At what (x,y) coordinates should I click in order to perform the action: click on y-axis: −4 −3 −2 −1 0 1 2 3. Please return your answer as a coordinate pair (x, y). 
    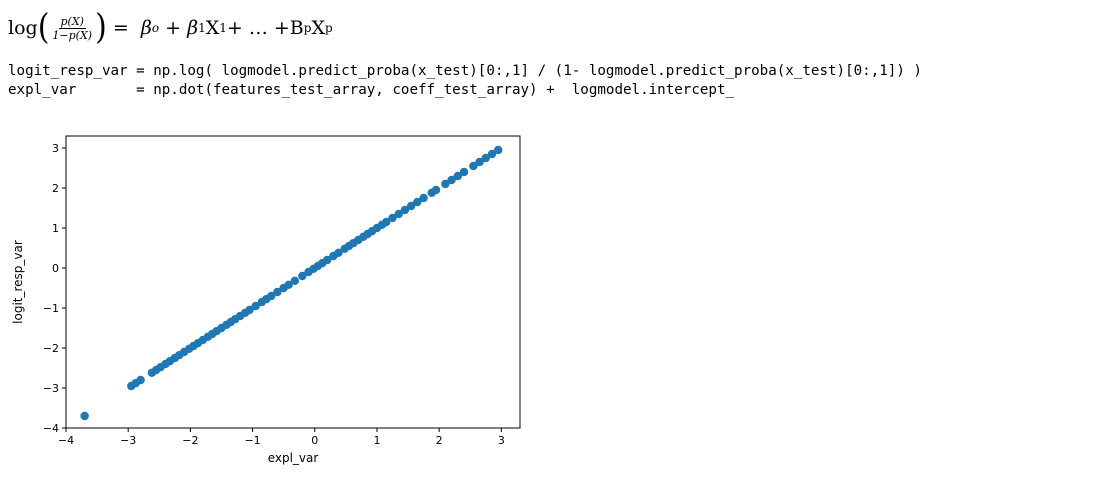
    Looking at the image, I should click on (54, 288).